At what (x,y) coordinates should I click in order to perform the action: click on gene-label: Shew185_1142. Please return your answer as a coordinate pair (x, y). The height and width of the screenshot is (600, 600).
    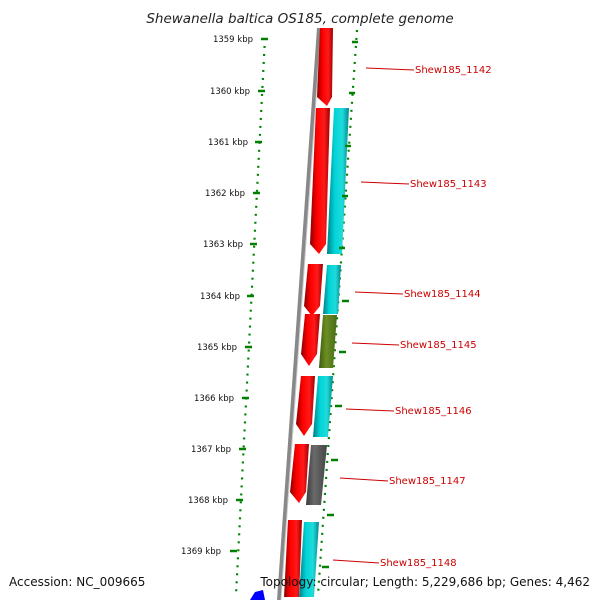
    Looking at the image, I should click on (453, 70).